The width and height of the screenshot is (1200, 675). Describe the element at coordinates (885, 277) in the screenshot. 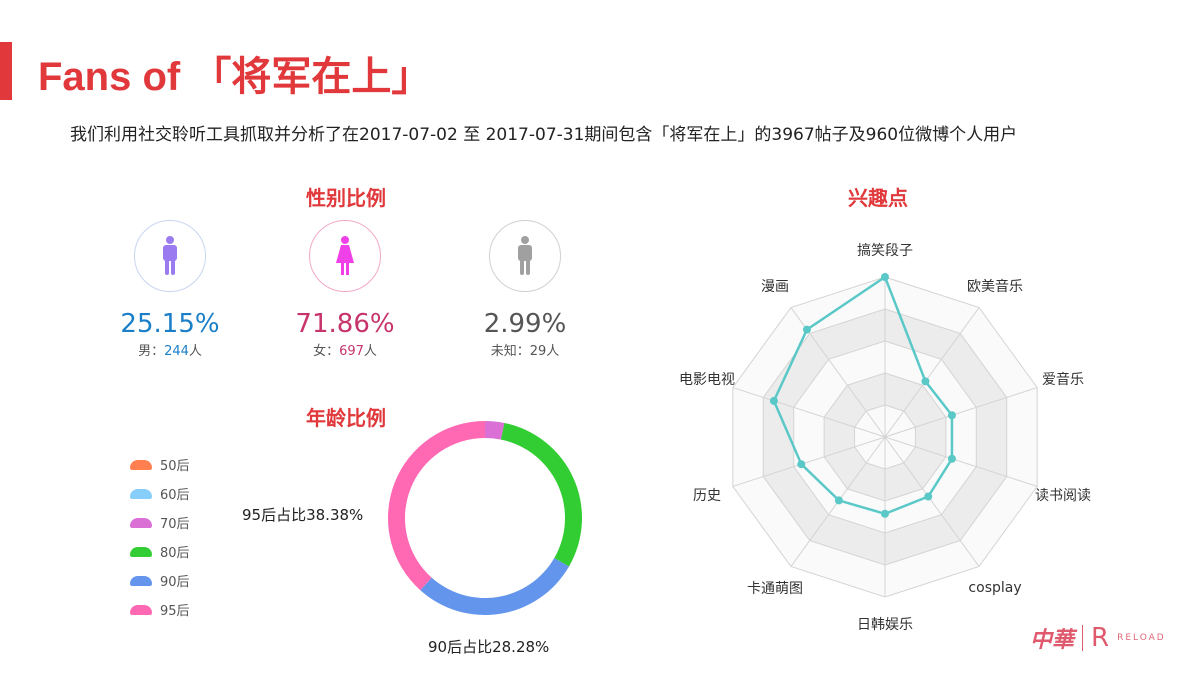

I see `radar-point-搞笑段子` at that location.